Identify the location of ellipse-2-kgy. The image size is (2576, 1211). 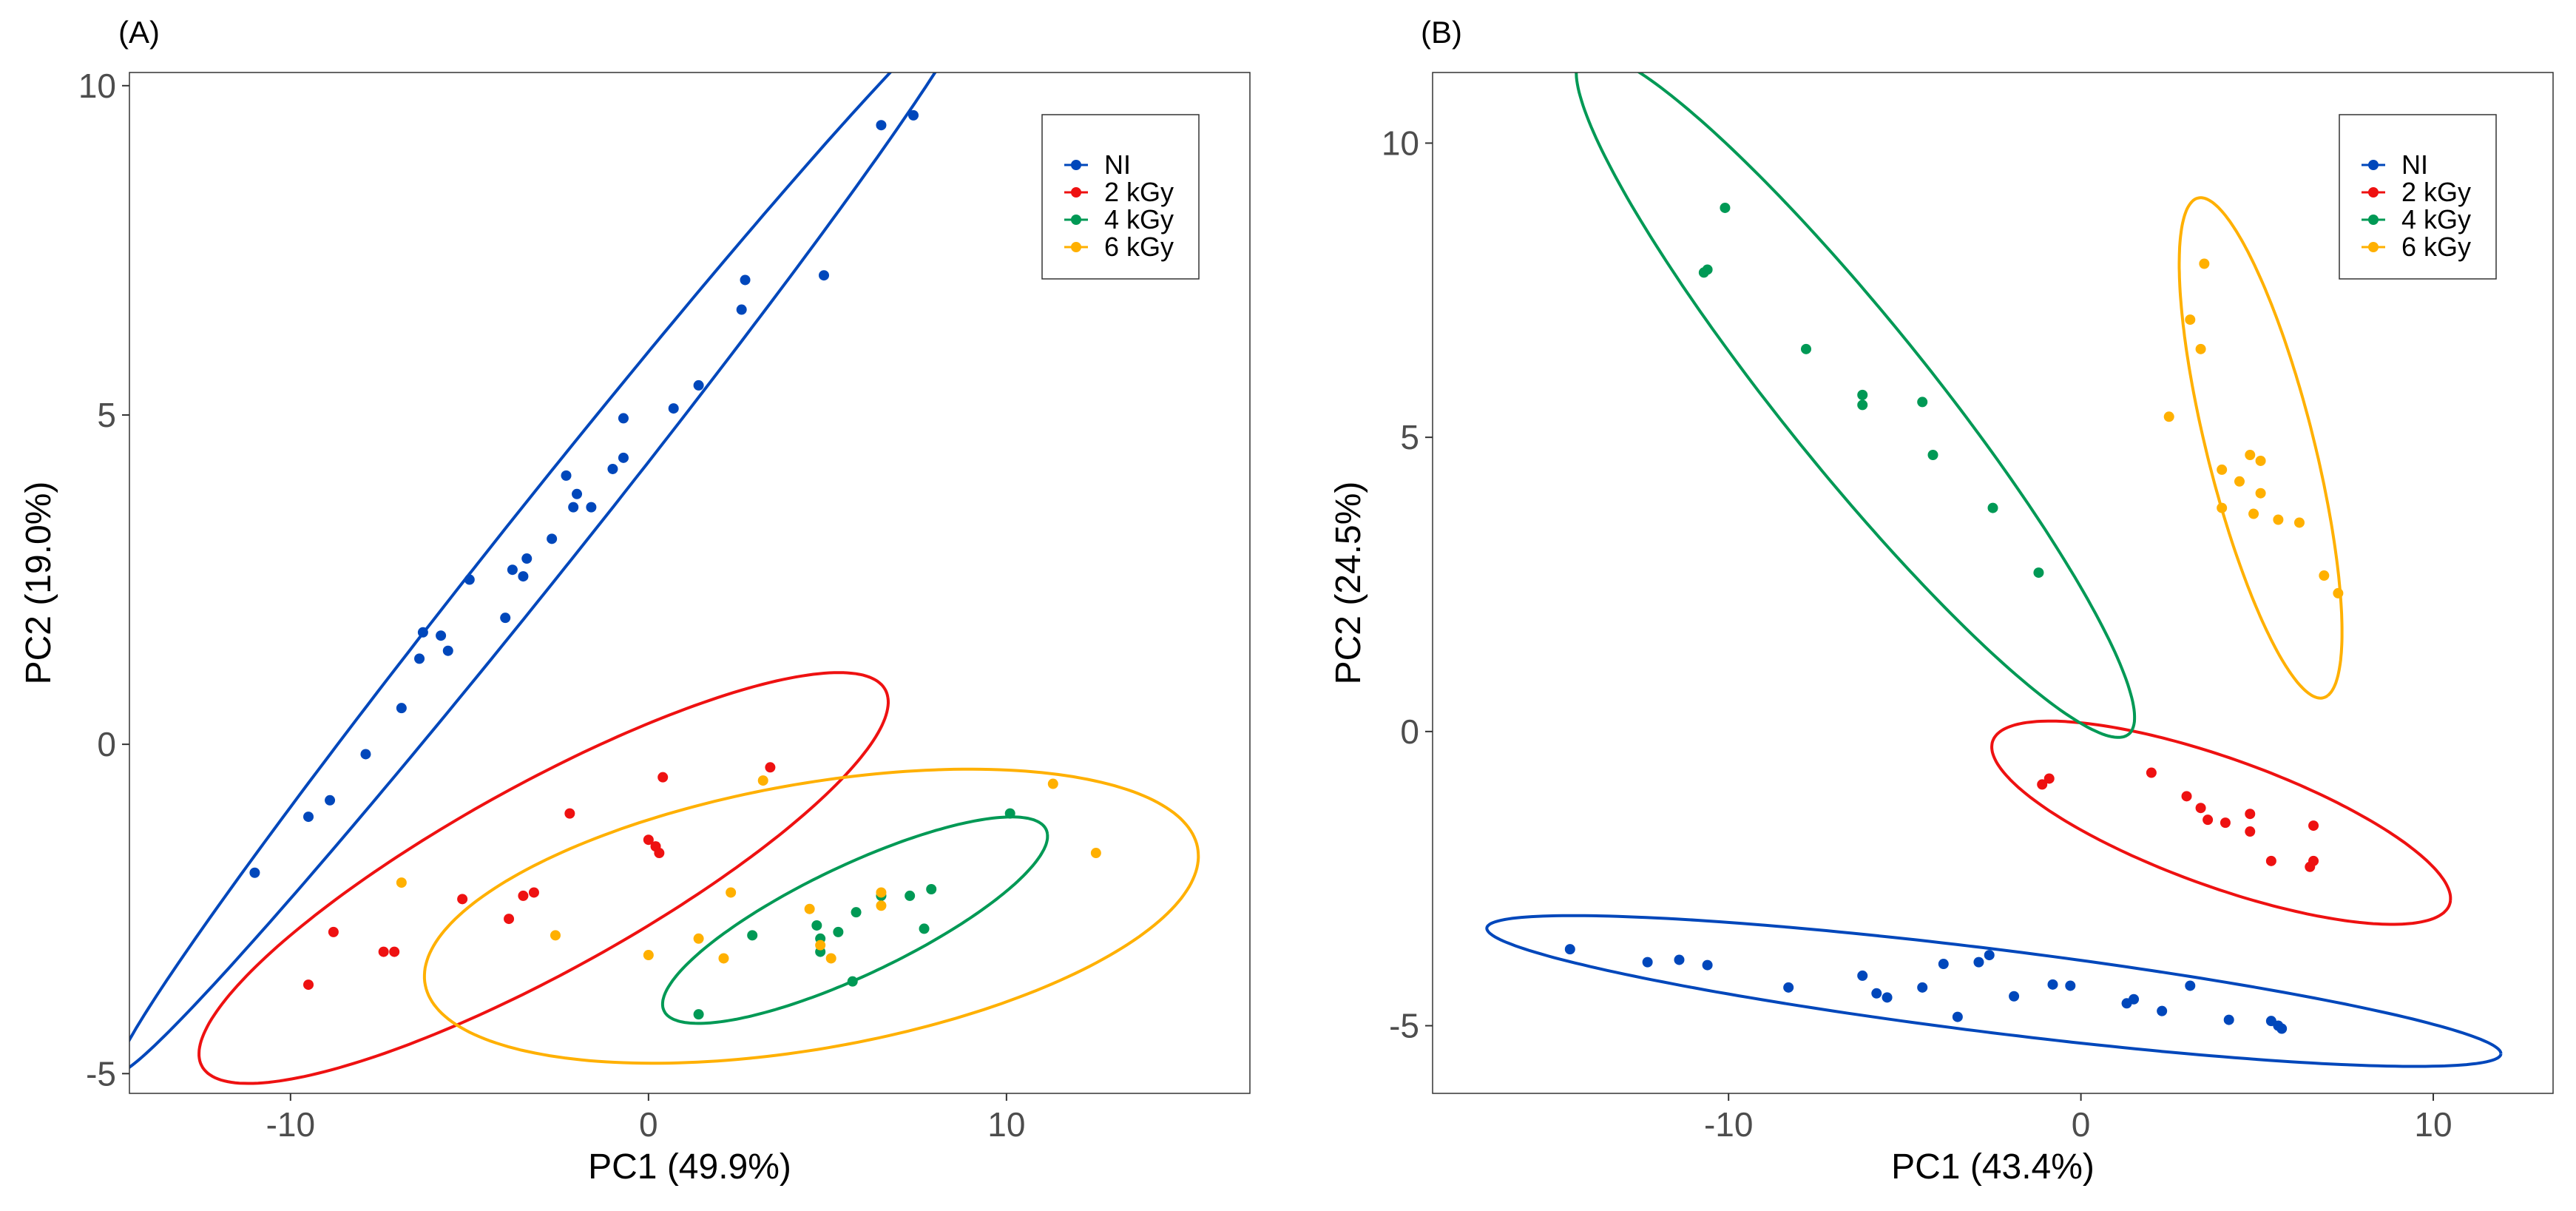
(543, 878).